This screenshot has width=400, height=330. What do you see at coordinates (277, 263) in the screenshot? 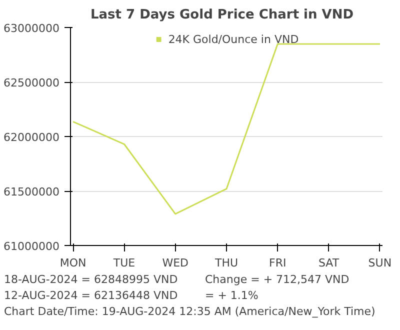
I see `x-tick-label: FRI` at bounding box center [277, 263].